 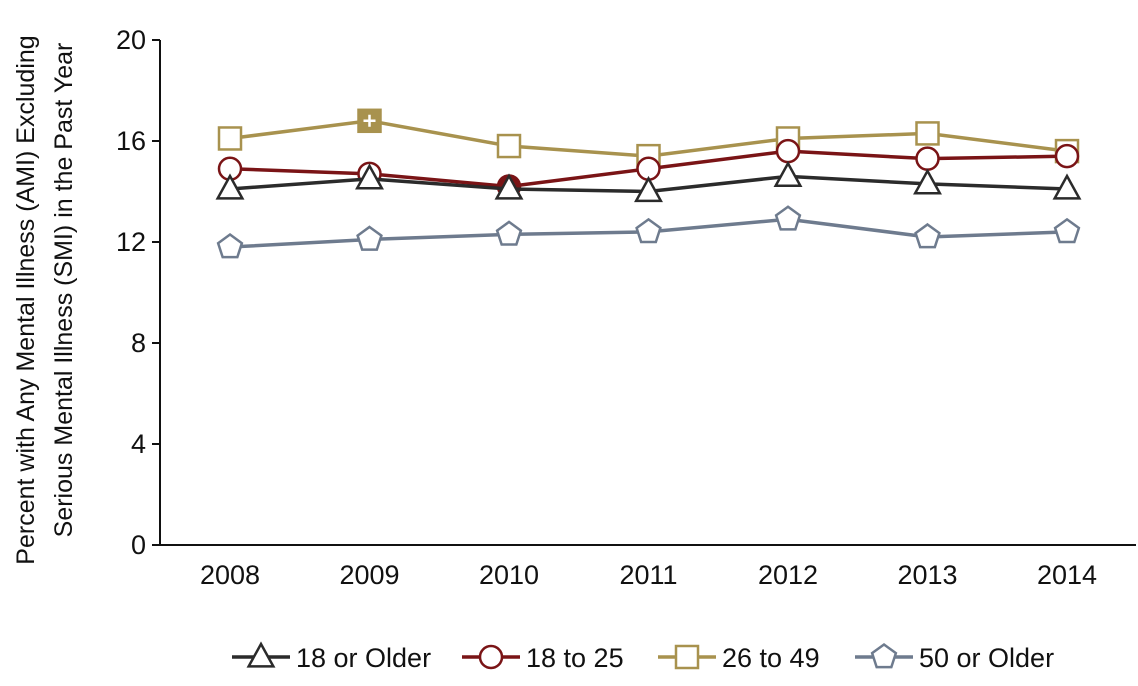 What do you see at coordinates (138, 545) in the screenshot?
I see `y-tick-label: 0` at bounding box center [138, 545].